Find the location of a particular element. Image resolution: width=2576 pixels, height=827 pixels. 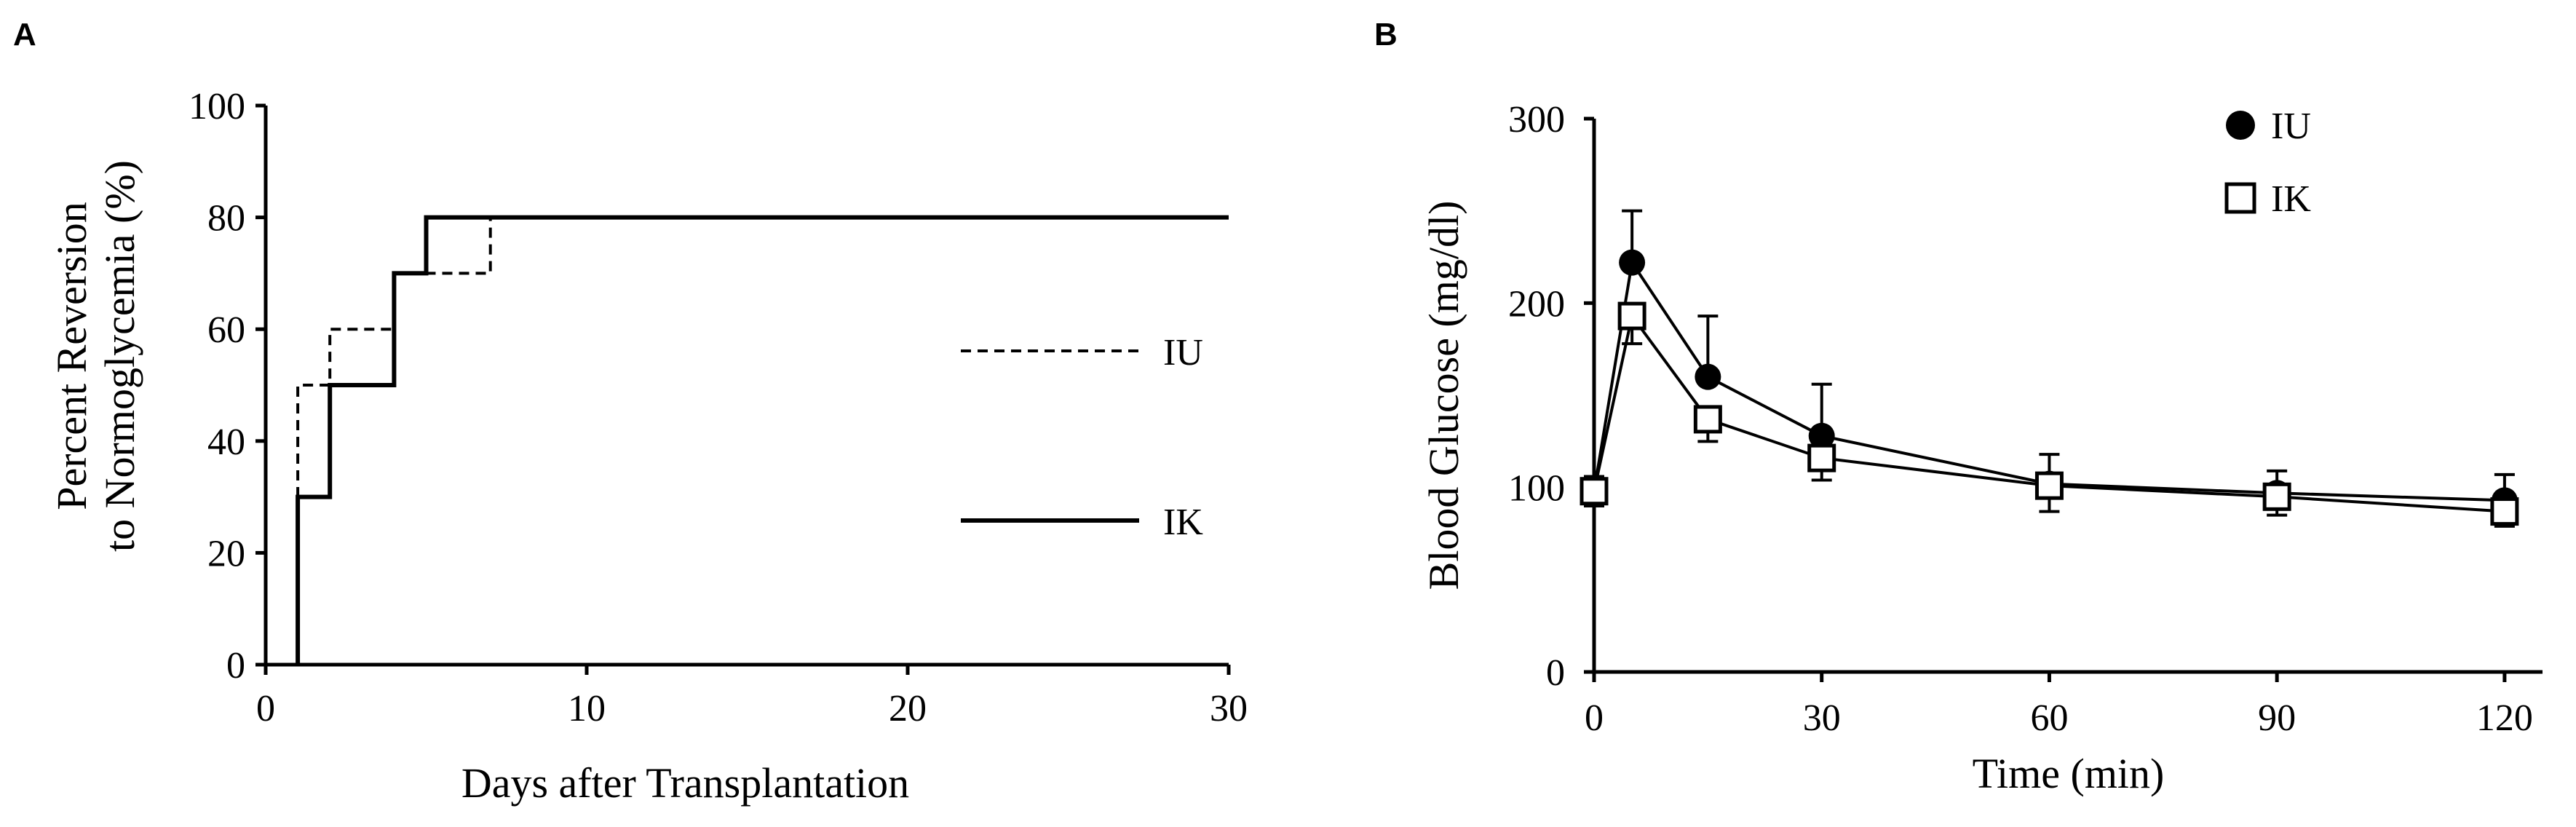

y-axis-label: Percent Reversionto Normoglycemia (%) is located at coordinates (95, 356).